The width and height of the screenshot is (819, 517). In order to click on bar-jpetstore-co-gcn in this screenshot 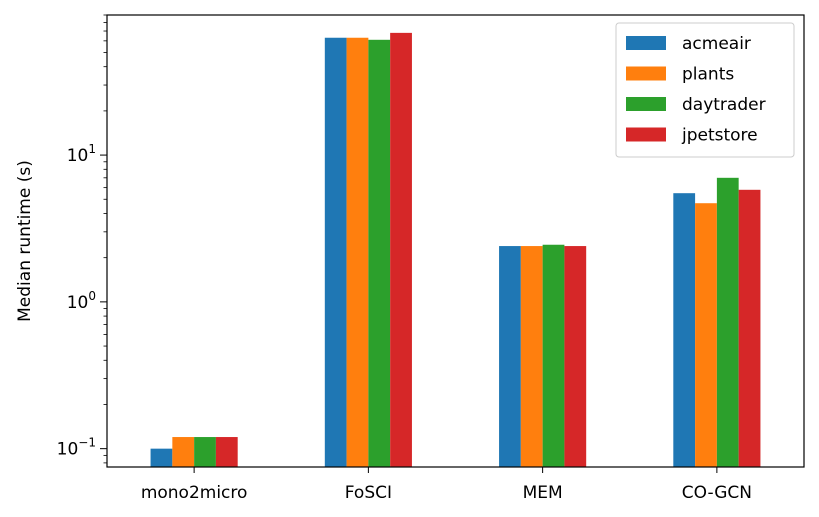, I will do `click(749, 328)`.